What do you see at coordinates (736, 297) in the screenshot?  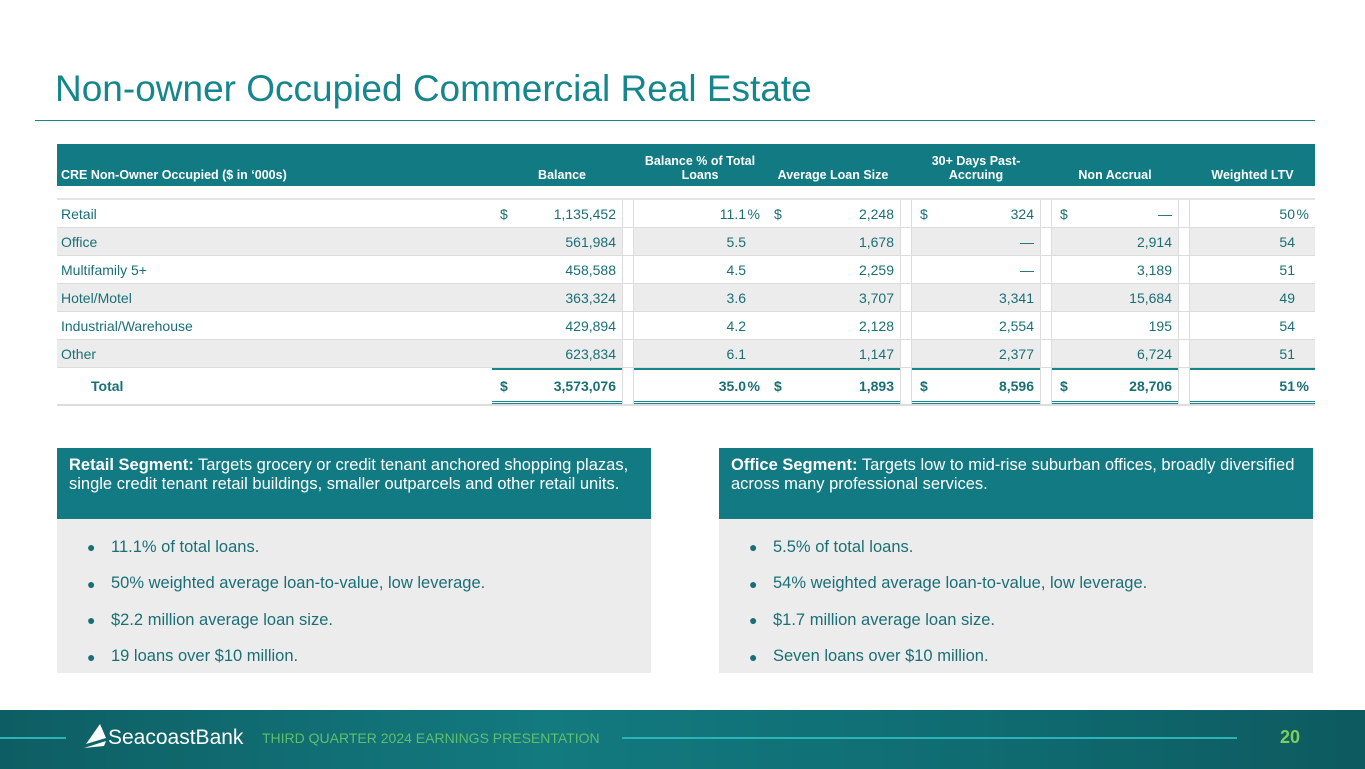 I see `pct-cell-value: 3.6` at bounding box center [736, 297].